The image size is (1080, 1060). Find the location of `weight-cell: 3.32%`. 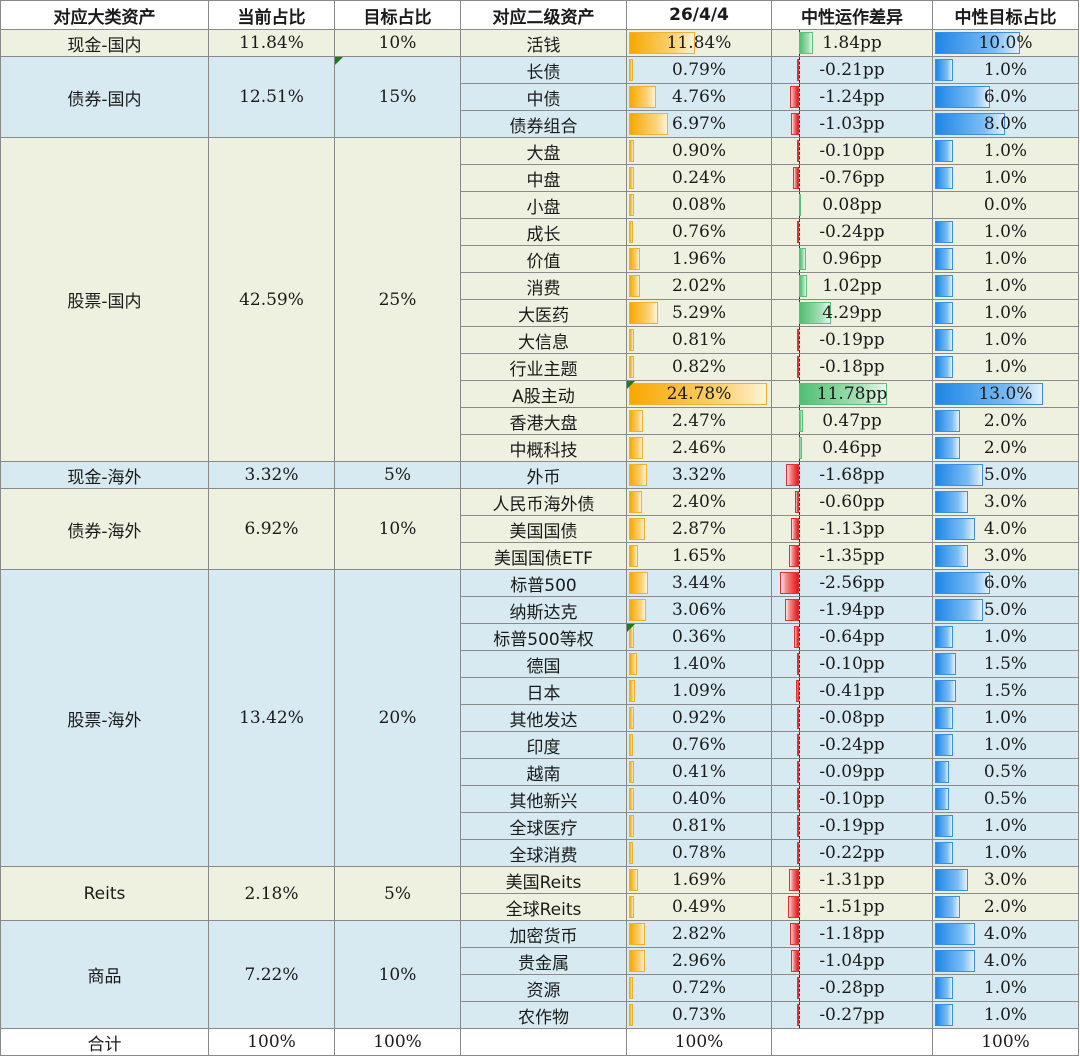

weight-cell: 3.32% is located at coordinates (699, 475).